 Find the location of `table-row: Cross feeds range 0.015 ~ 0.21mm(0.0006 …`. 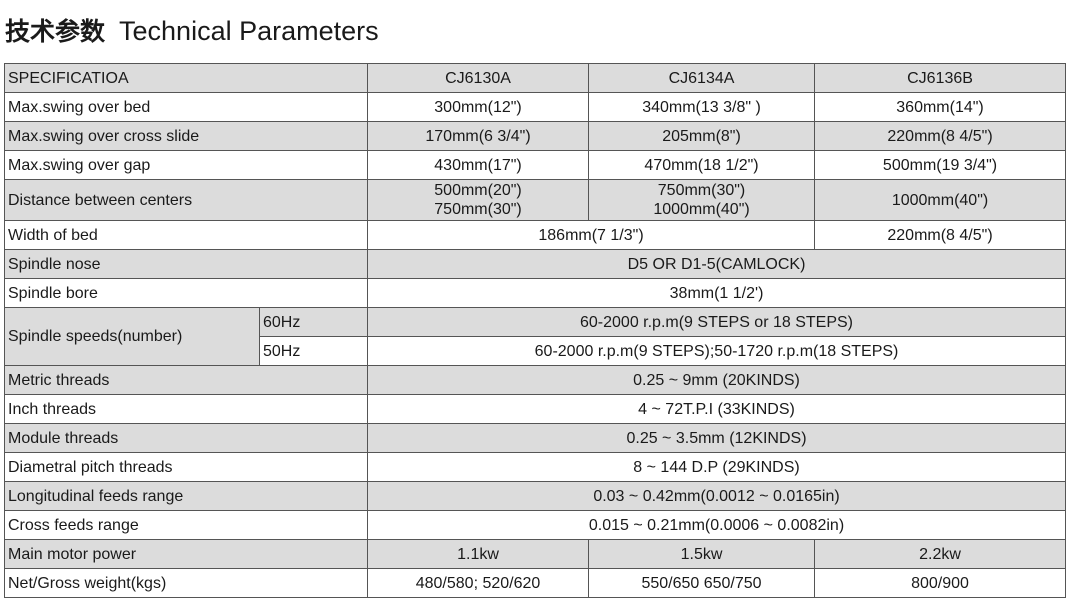

table-row: Cross feeds range 0.015 ~ 0.21mm(0.0006 … is located at coordinates (535, 525).